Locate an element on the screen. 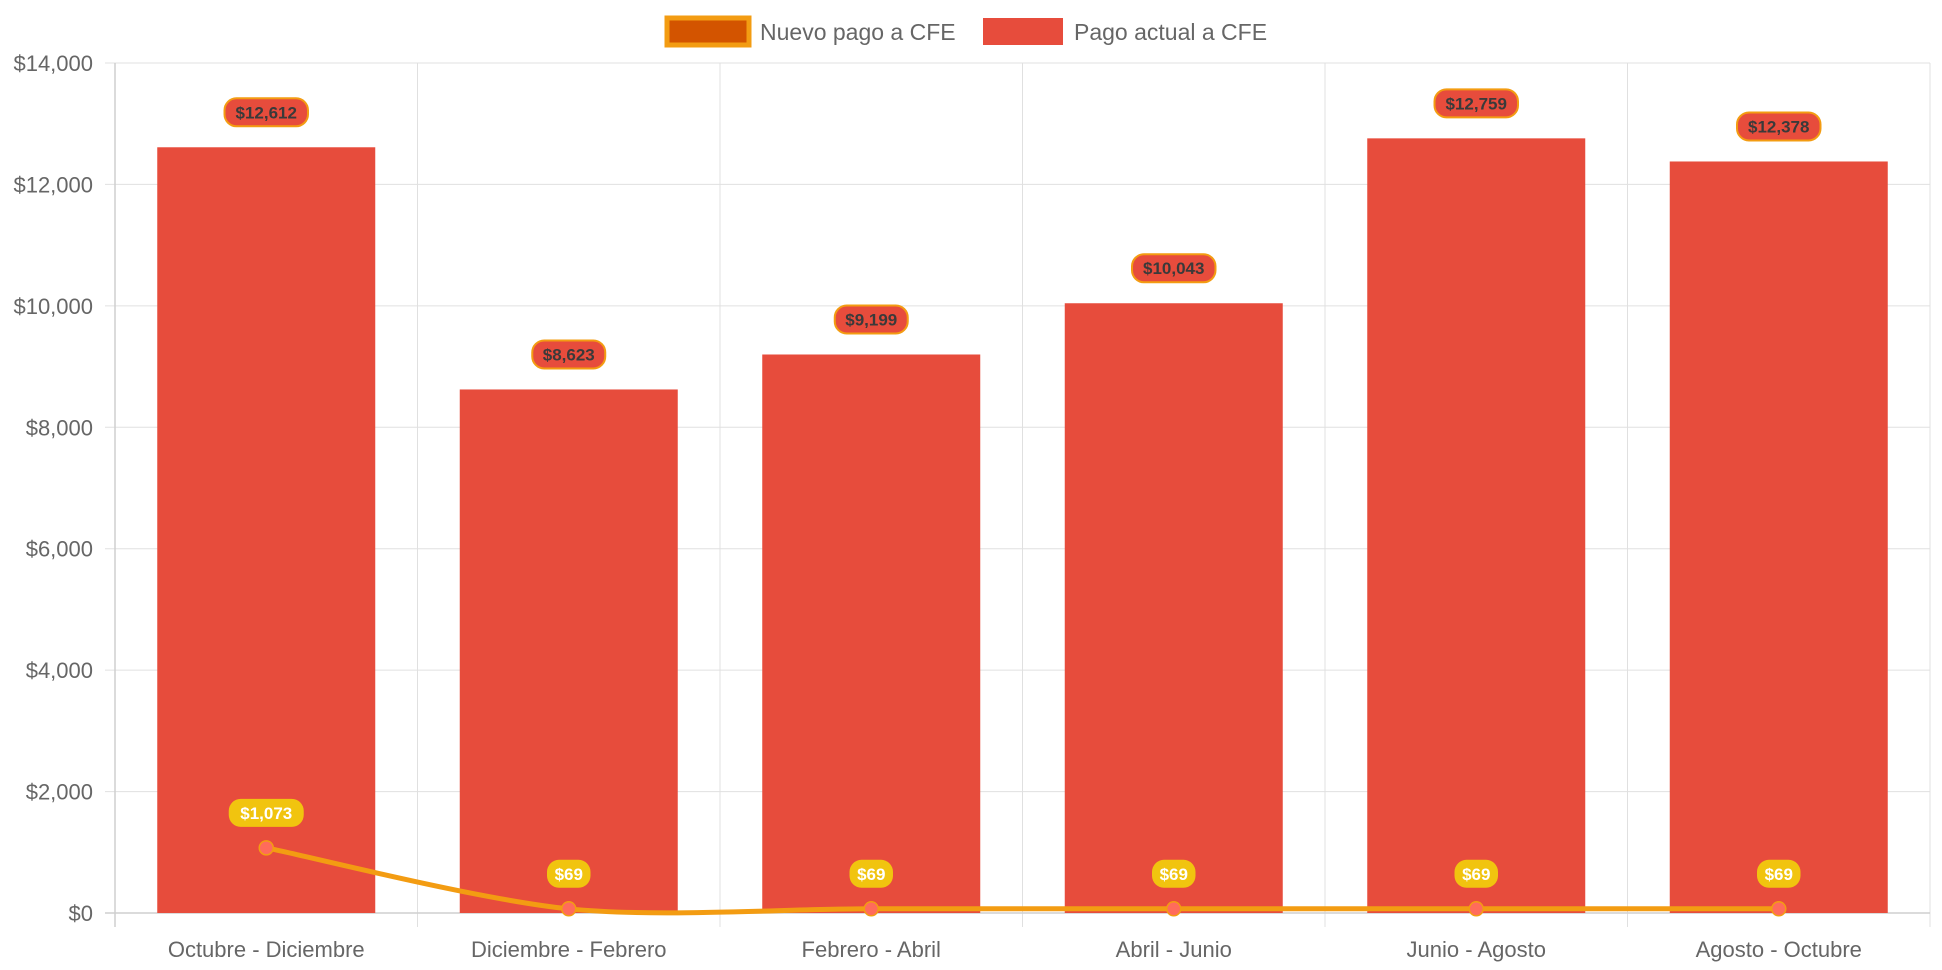 The image size is (1942, 970). legend-label-nuevo-pago: Nuevo pago a CFE is located at coordinates (858, 32).